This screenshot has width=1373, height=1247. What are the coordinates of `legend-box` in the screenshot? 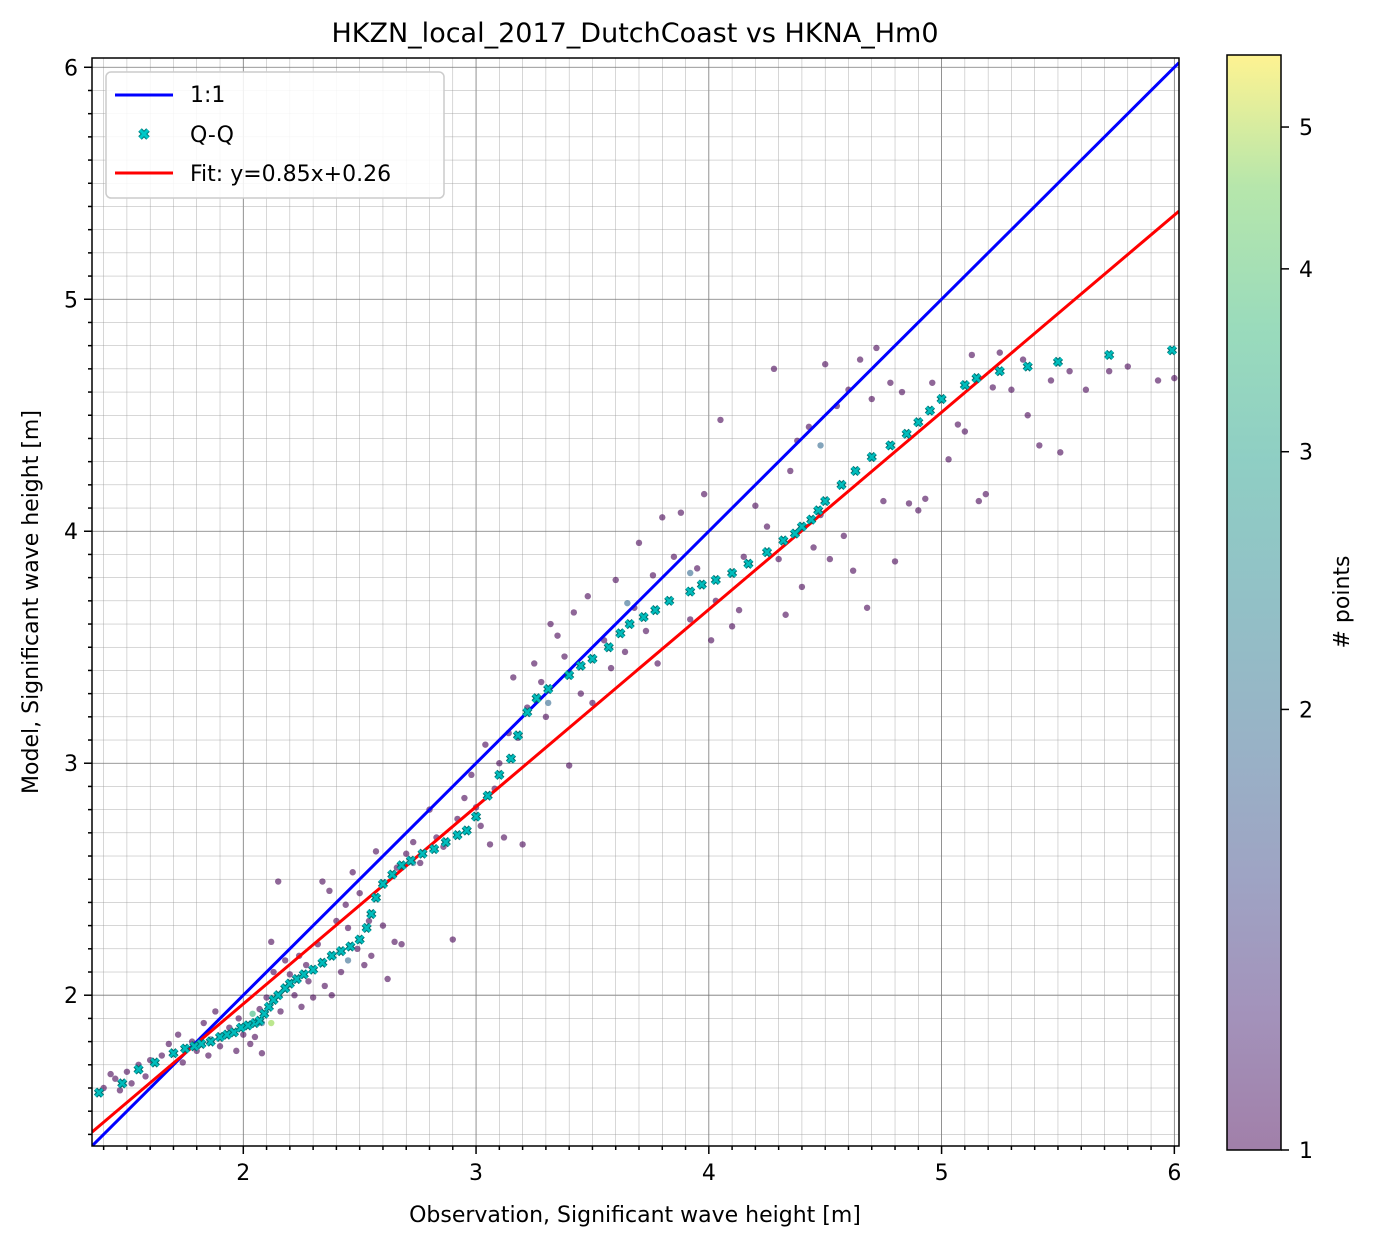 It's located at (275, 135).